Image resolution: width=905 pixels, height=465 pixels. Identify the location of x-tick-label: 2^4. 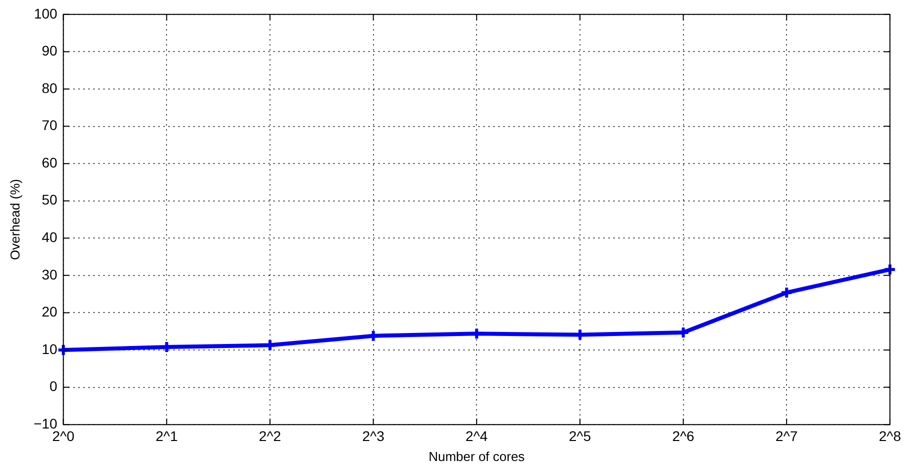
(477, 436).